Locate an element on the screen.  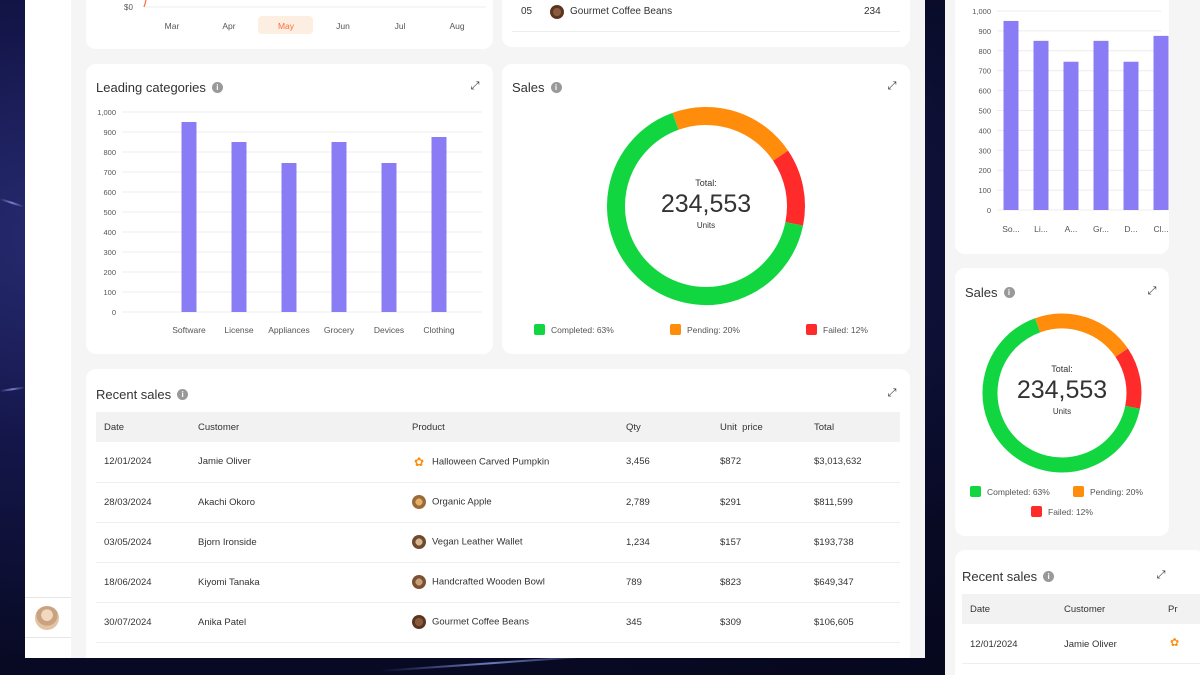
cell-product-text: Organic Apple is located at coordinates (462, 502).